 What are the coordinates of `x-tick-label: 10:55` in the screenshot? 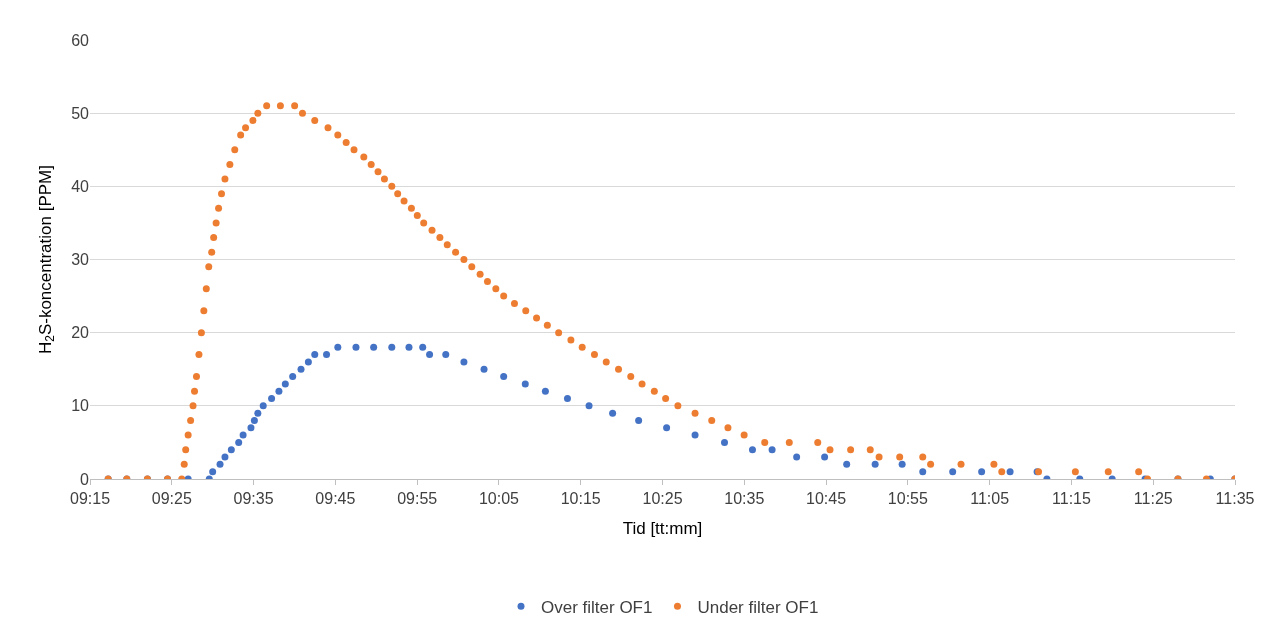 It's located at (908, 499).